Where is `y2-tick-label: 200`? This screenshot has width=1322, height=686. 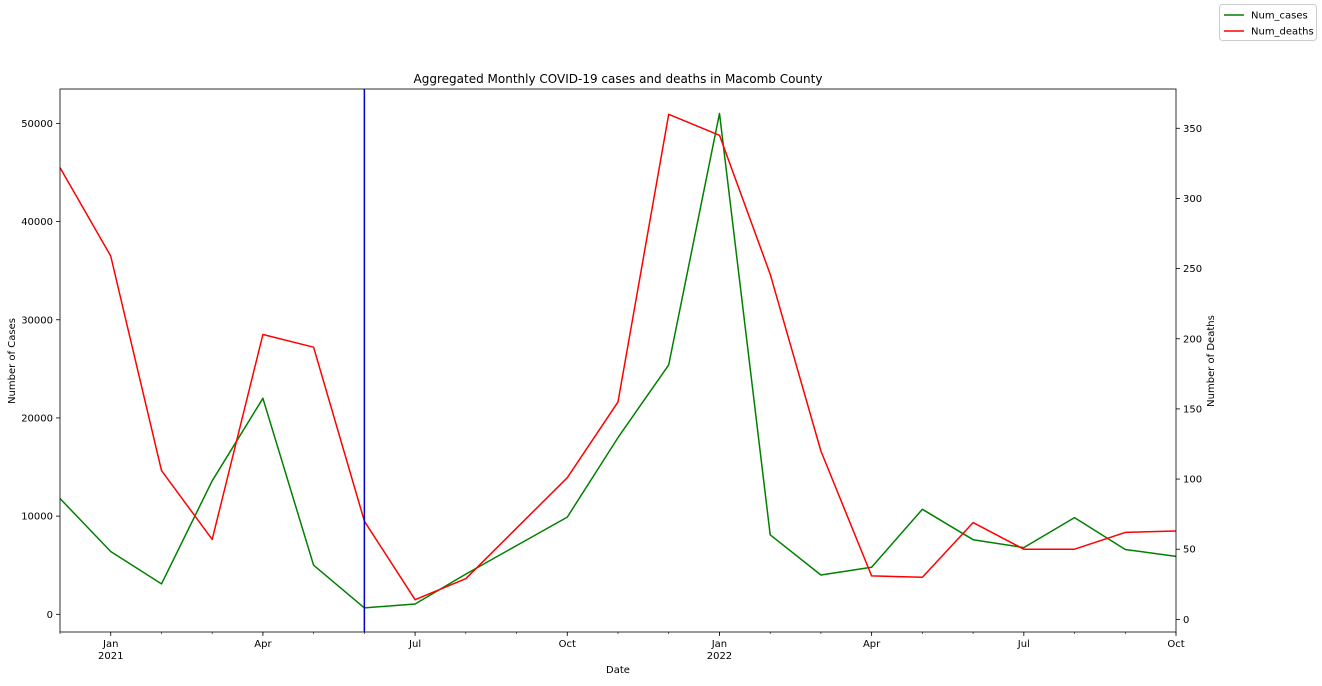 y2-tick-label: 200 is located at coordinates (1192, 339).